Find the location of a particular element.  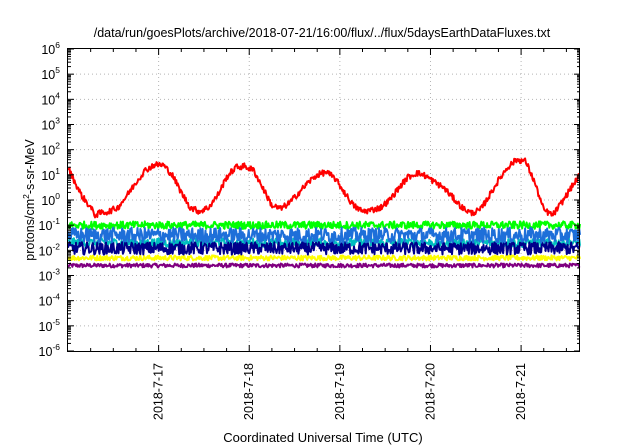

x-tick-label: 2018-7-18 is located at coordinates (249, 391).